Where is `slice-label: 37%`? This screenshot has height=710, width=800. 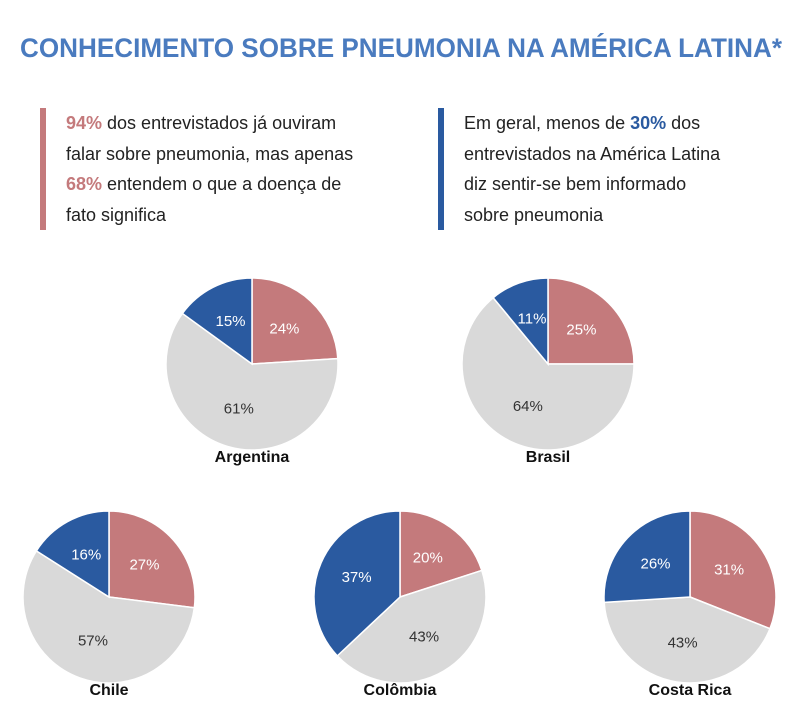
slice-label: 37% is located at coordinates (357, 577).